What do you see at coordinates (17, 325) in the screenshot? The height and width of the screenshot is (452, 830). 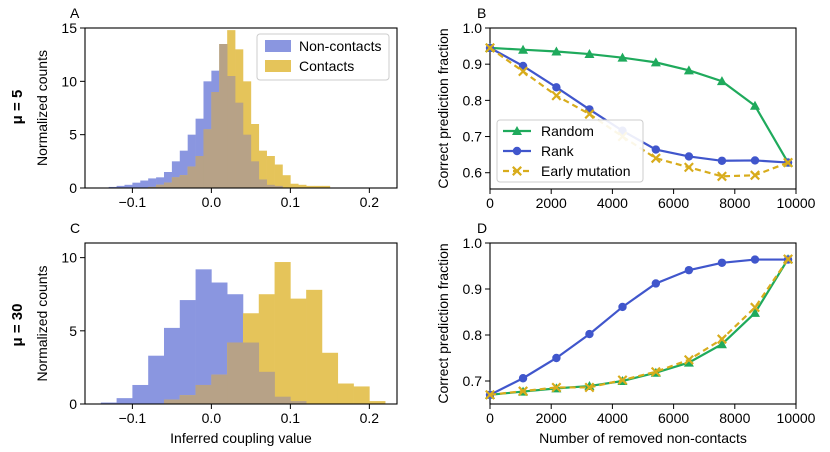 I see `row-label-mu30: μ = 30` at bounding box center [17, 325].